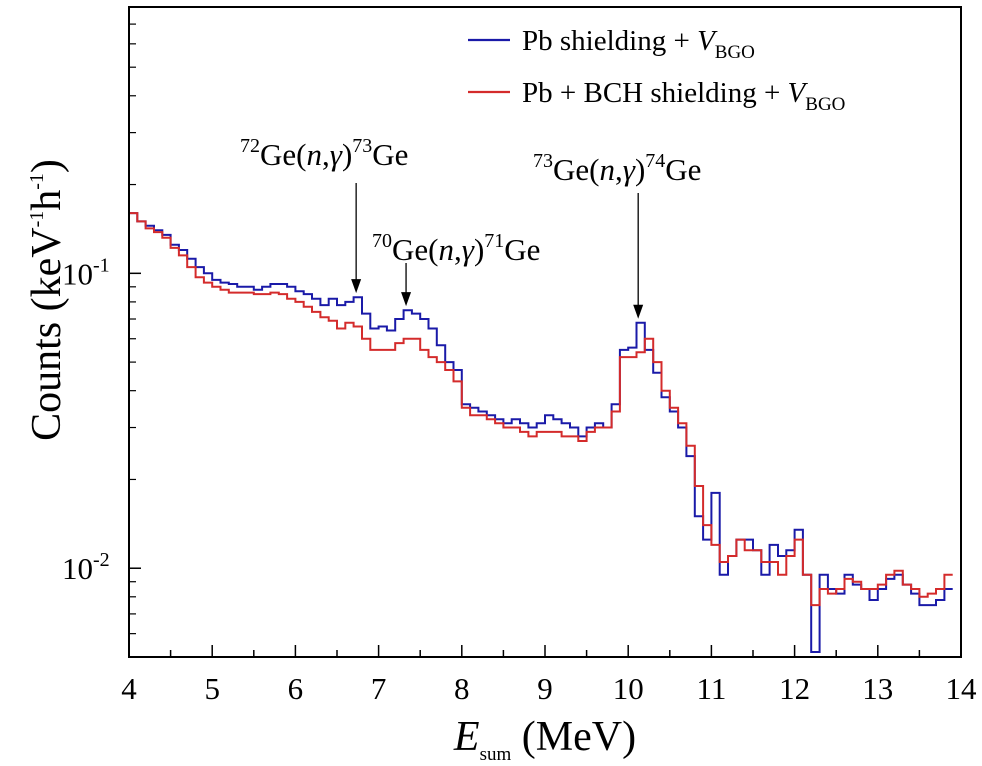  I want to click on x-tick-label: 13, so click(877, 688).